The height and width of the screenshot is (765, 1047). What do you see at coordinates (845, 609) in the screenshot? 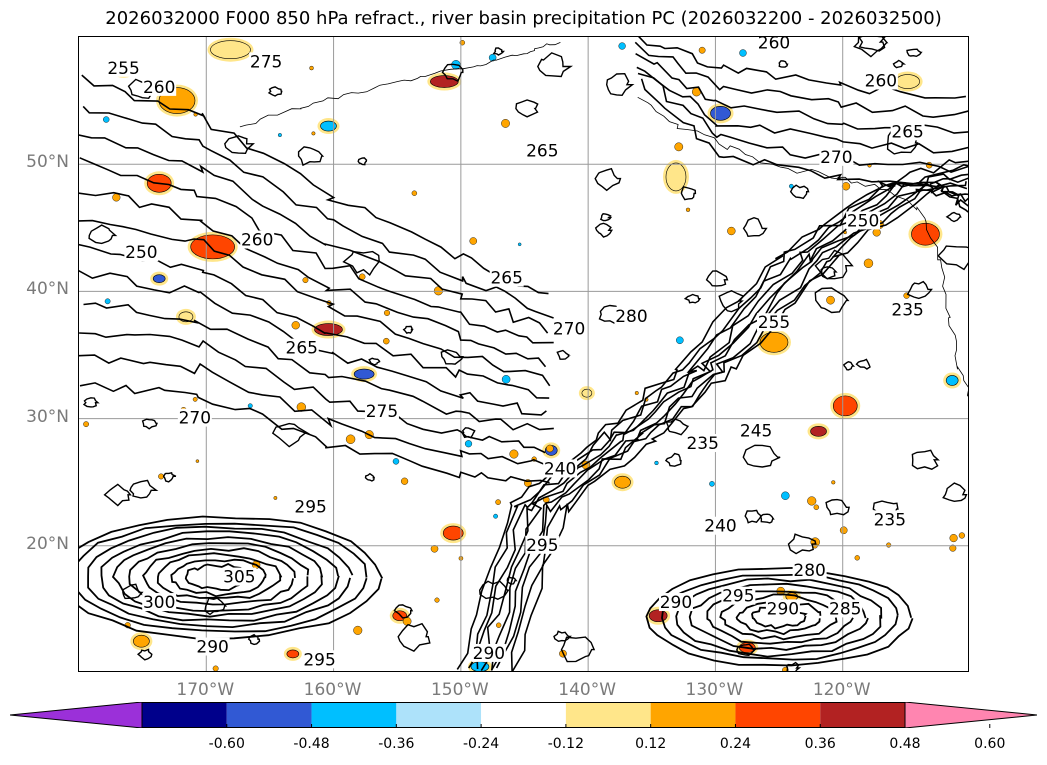
I see `contour-label: 285` at bounding box center [845, 609].